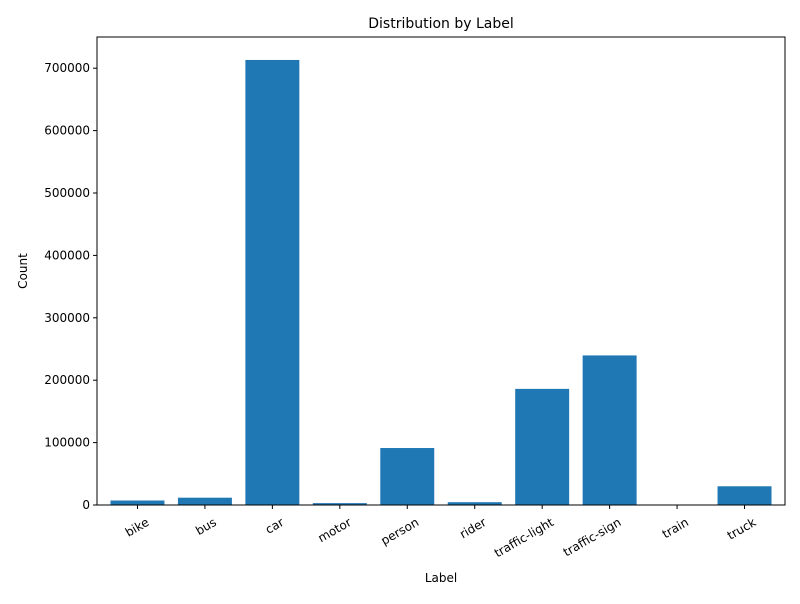 This screenshot has height=604, width=800. What do you see at coordinates (407, 476) in the screenshot?
I see `bar-person` at bounding box center [407, 476].